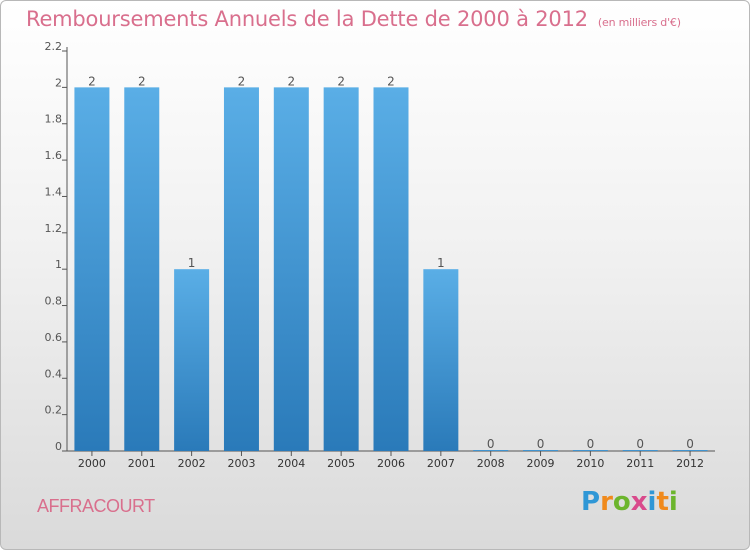  Describe the element at coordinates (491, 463) in the screenshot. I see `x-tick-label: 2008` at that location.